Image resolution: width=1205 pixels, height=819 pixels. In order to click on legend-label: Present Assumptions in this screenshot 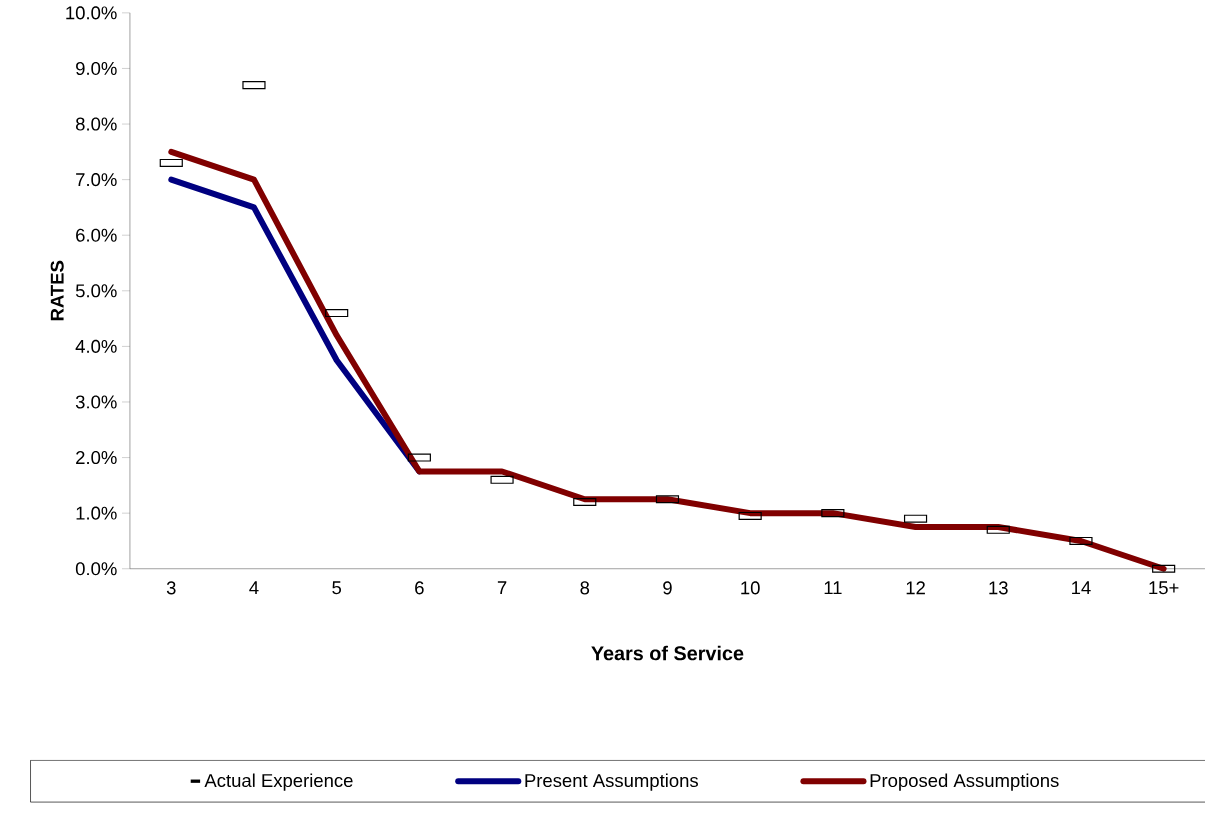, I will do `click(611, 782)`.